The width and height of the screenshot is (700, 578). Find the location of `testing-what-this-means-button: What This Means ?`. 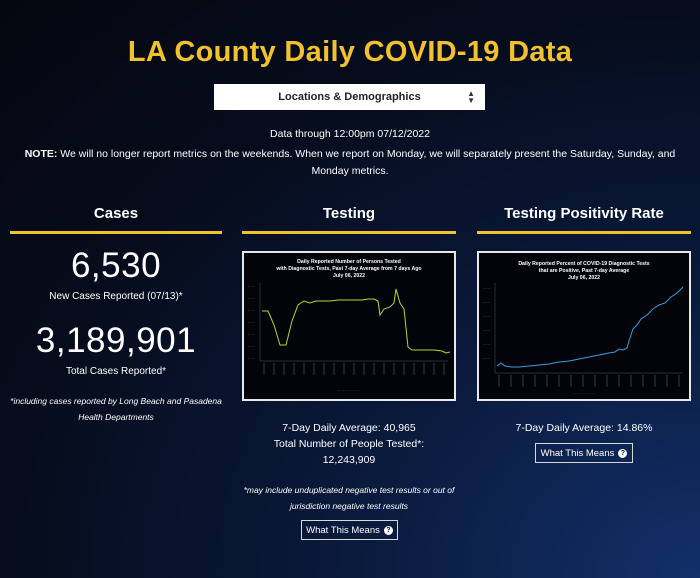

testing-what-this-means-button: What This Means ? is located at coordinates (349, 530).